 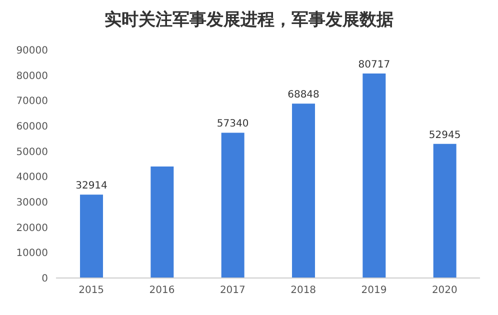 What do you see at coordinates (445, 290) in the screenshot?
I see `x-tick-label: 2020` at bounding box center [445, 290].